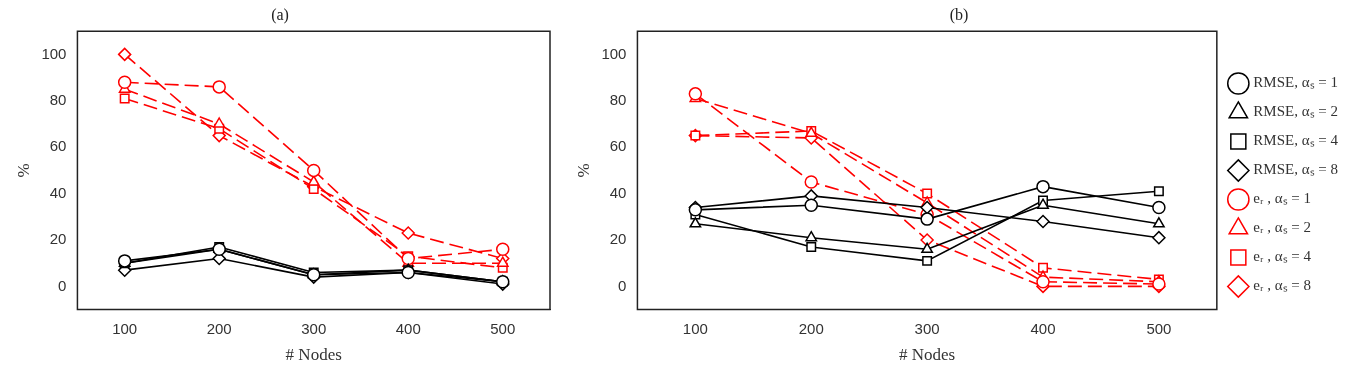 The height and width of the screenshot is (375, 1358). Describe the element at coordinates (1282, 198) in the screenshot. I see `legend-label: eᵣ , αₛ = 1` at that location.